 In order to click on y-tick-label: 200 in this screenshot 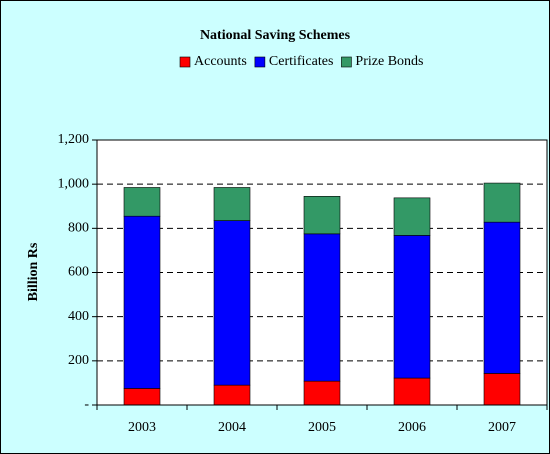, I will do `click(78, 360)`.